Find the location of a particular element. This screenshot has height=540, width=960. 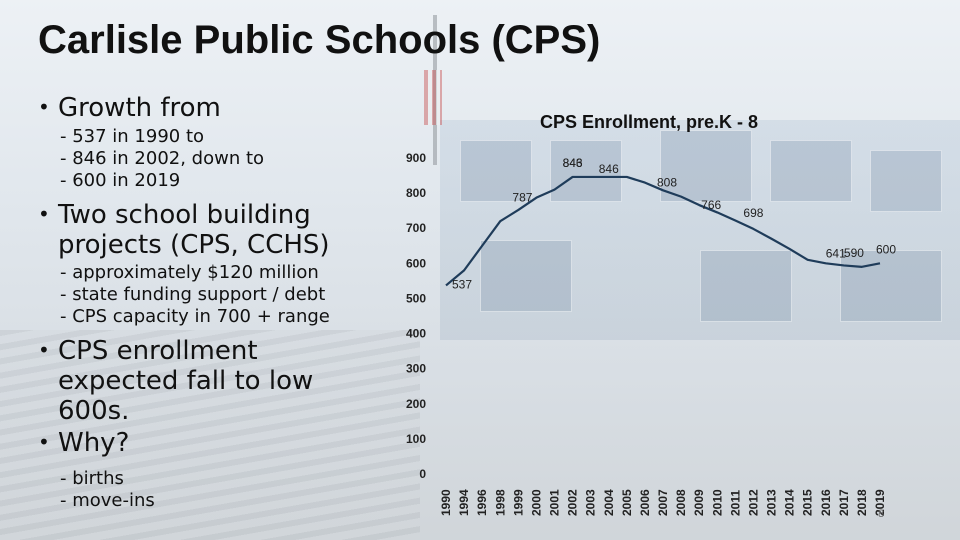

y-tick-label: 500 is located at coordinates (416, 298).